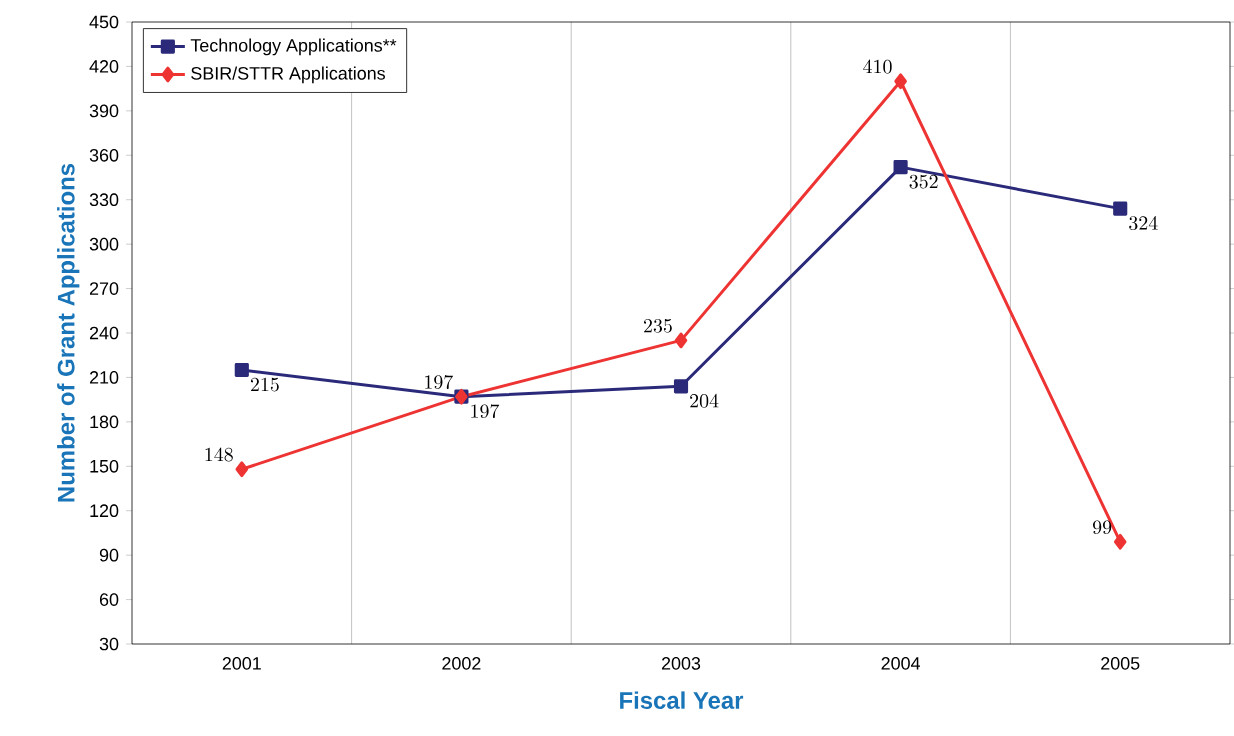 The height and width of the screenshot is (736, 1234). What do you see at coordinates (241, 663) in the screenshot?
I see `x-tick-label: 2001` at bounding box center [241, 663].